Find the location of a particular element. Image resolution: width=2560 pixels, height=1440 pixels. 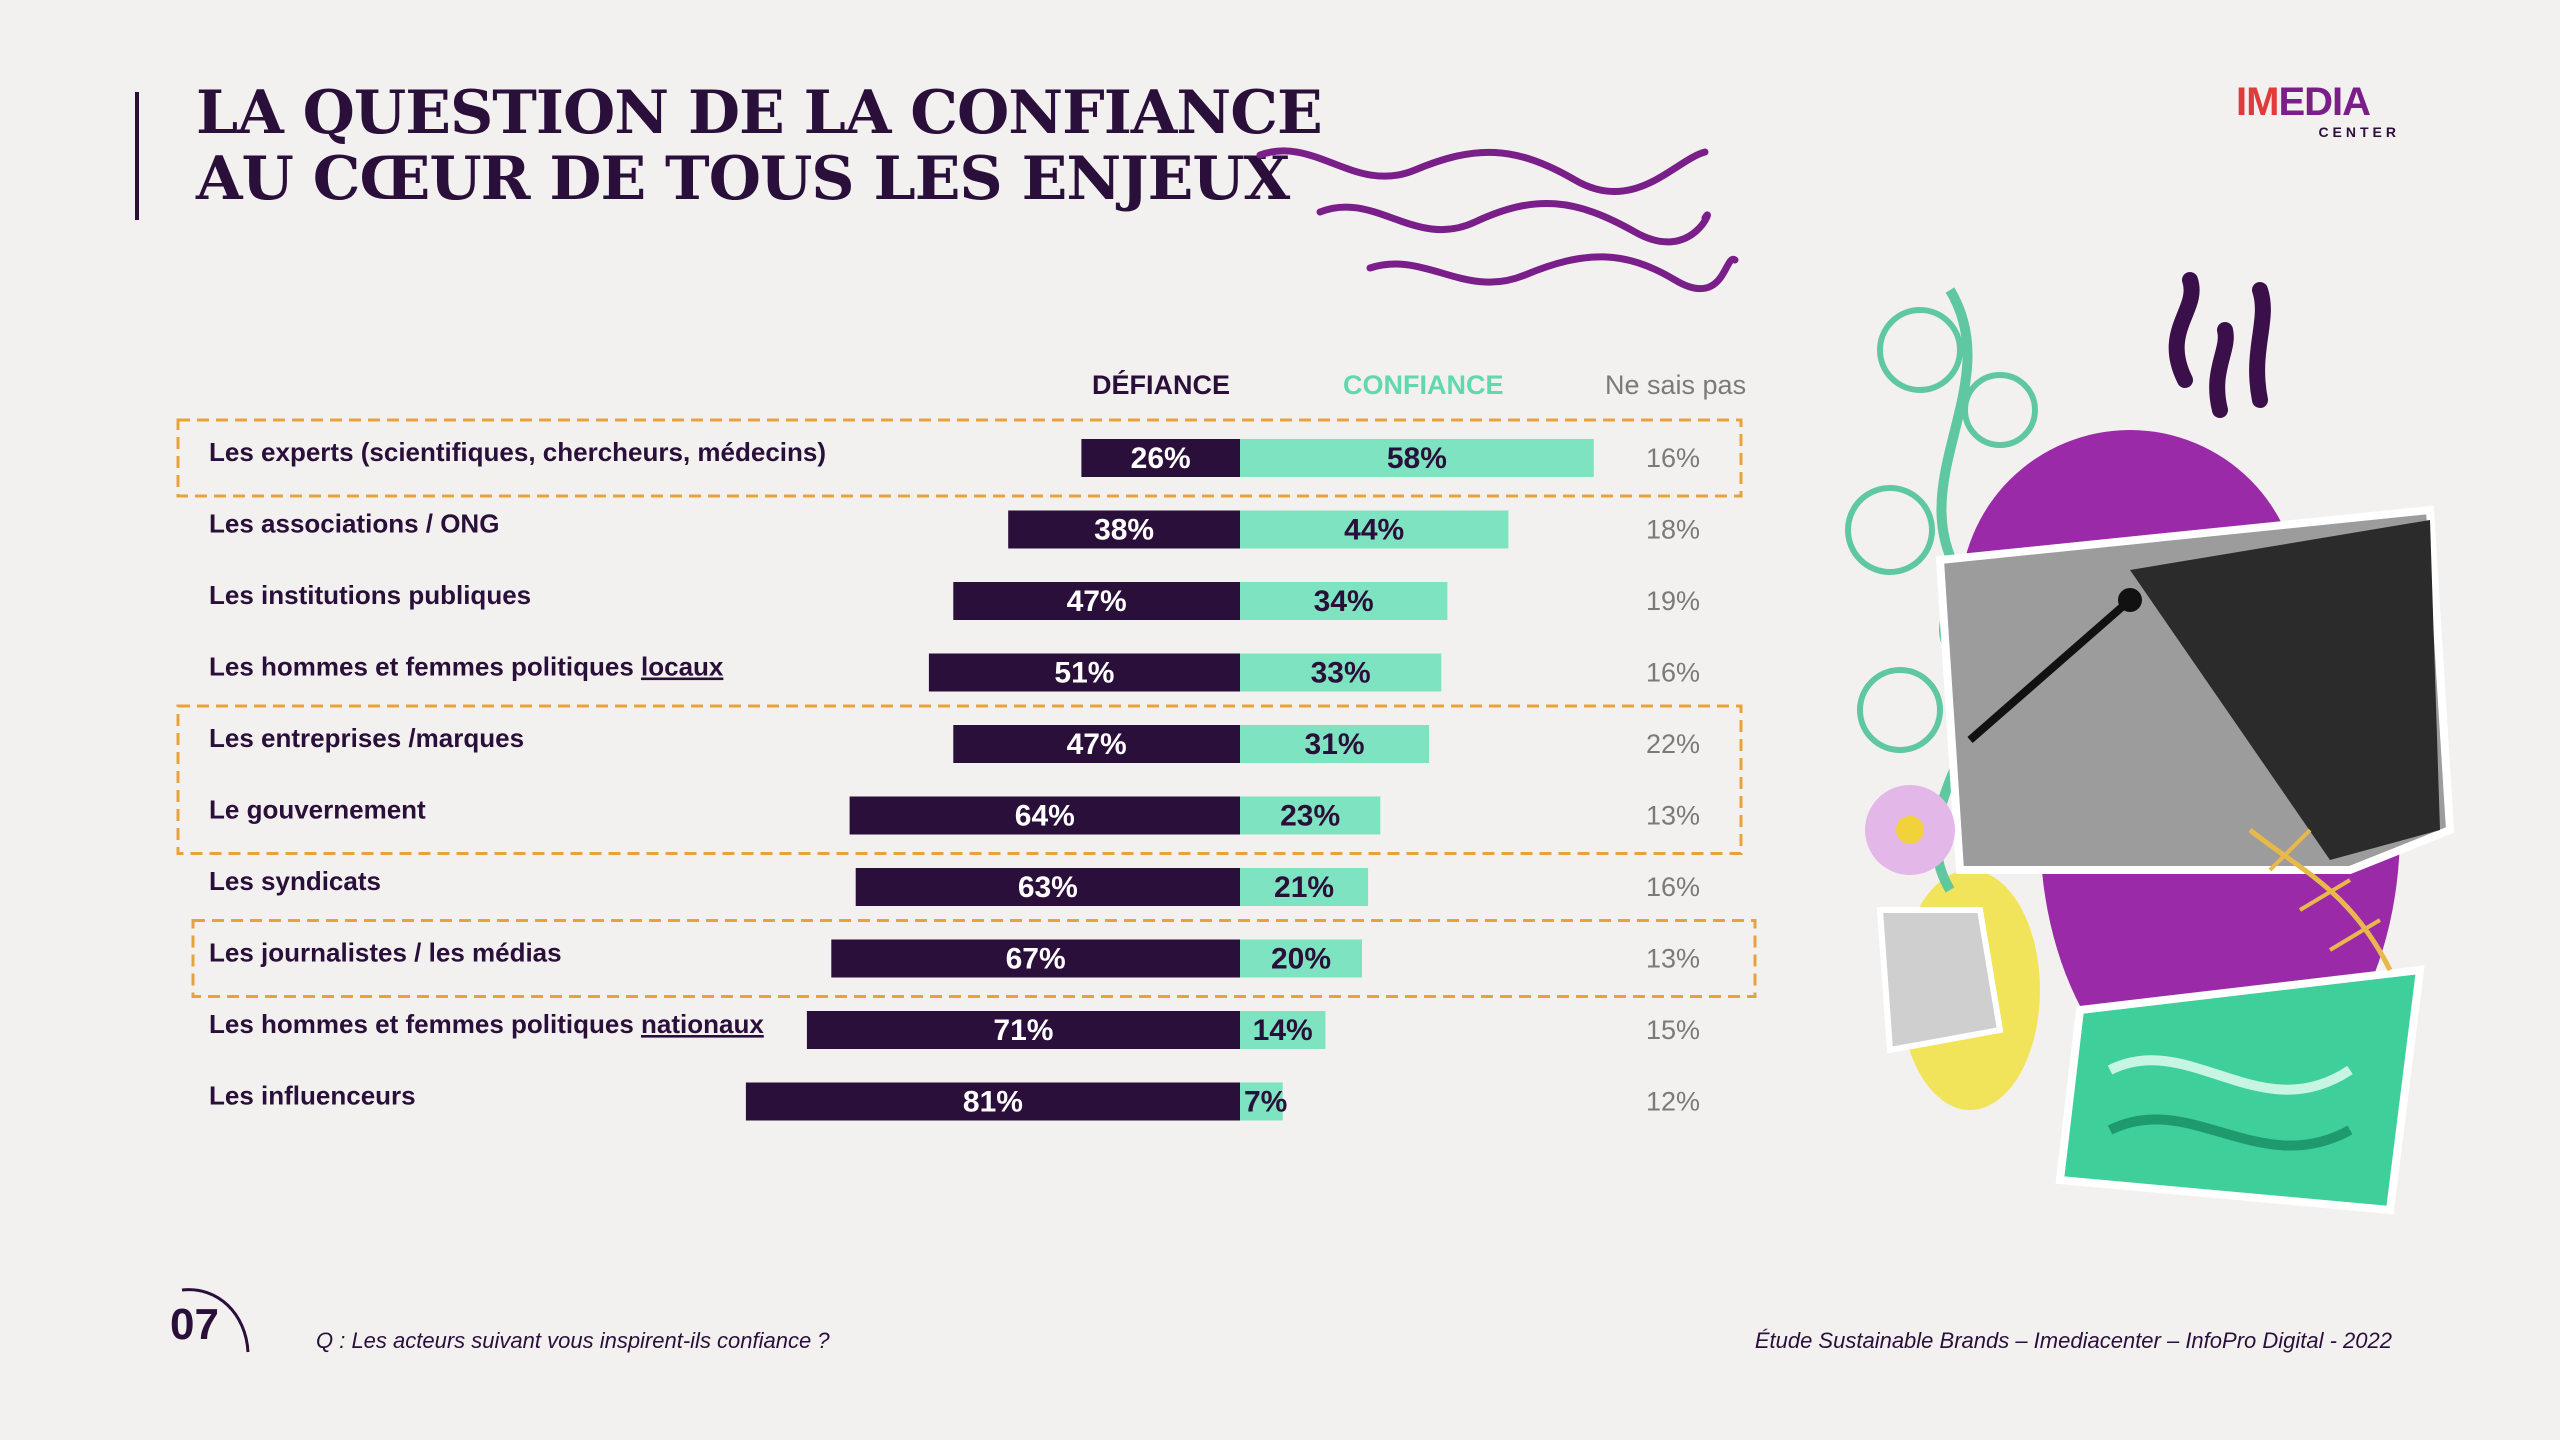

confiance-value-label: 7% is located at coordinates (1265, 1101).